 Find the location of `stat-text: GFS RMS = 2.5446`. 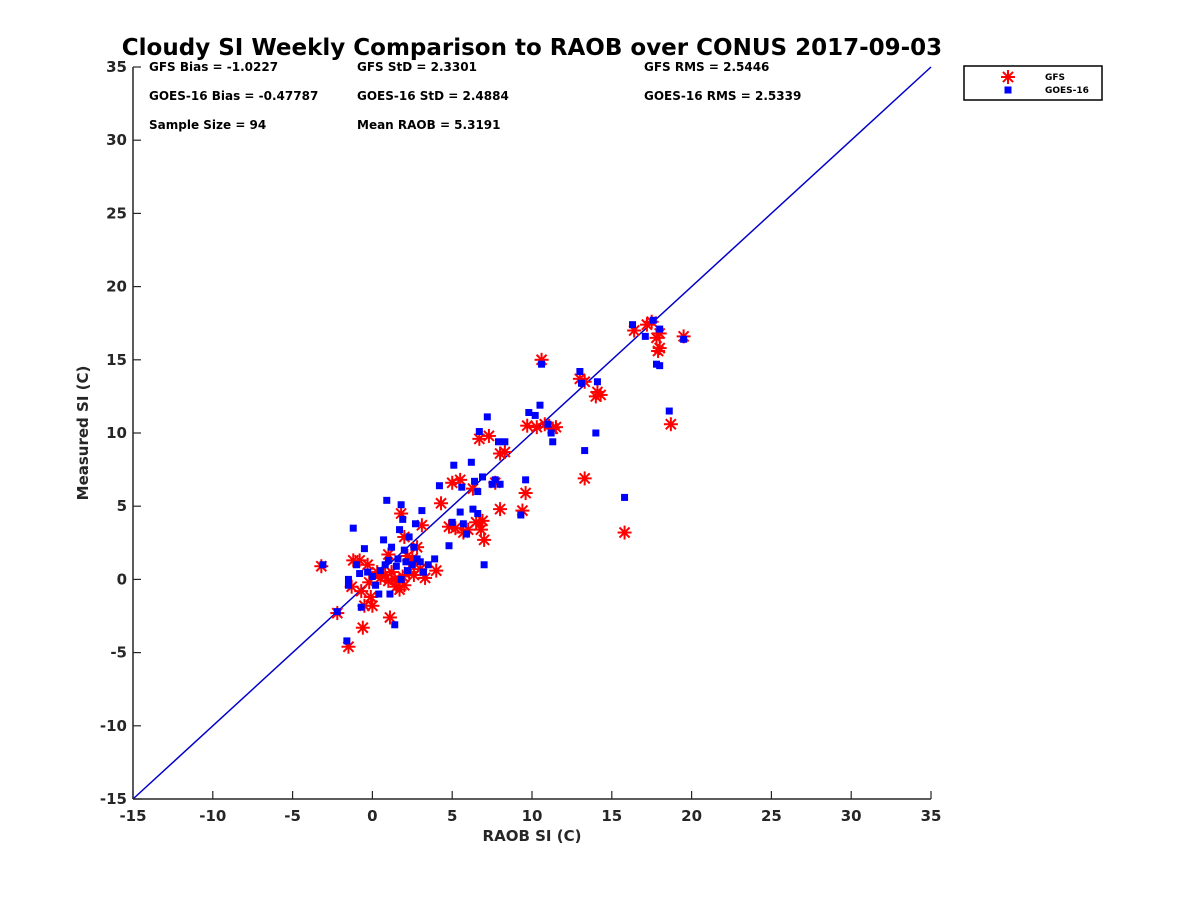

stat-text: GFS RMS = 2.5446 is located at coordinates (706, 67).